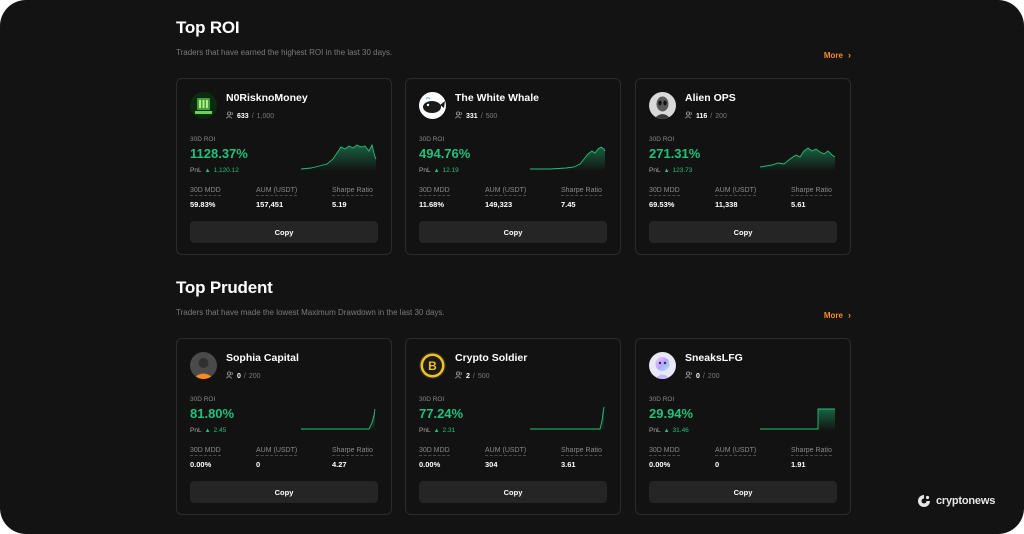 Image resolution: width=1024 pixels, height=534 pixels. I want to click on svg-text: B, so click(432, 366).